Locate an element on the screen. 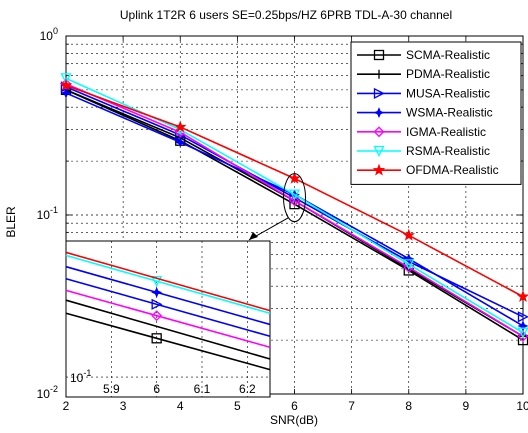 The width and height of the screenshot is (528, 433). x-axis-label: SNR(dB) is located at coordinates (294, 420).